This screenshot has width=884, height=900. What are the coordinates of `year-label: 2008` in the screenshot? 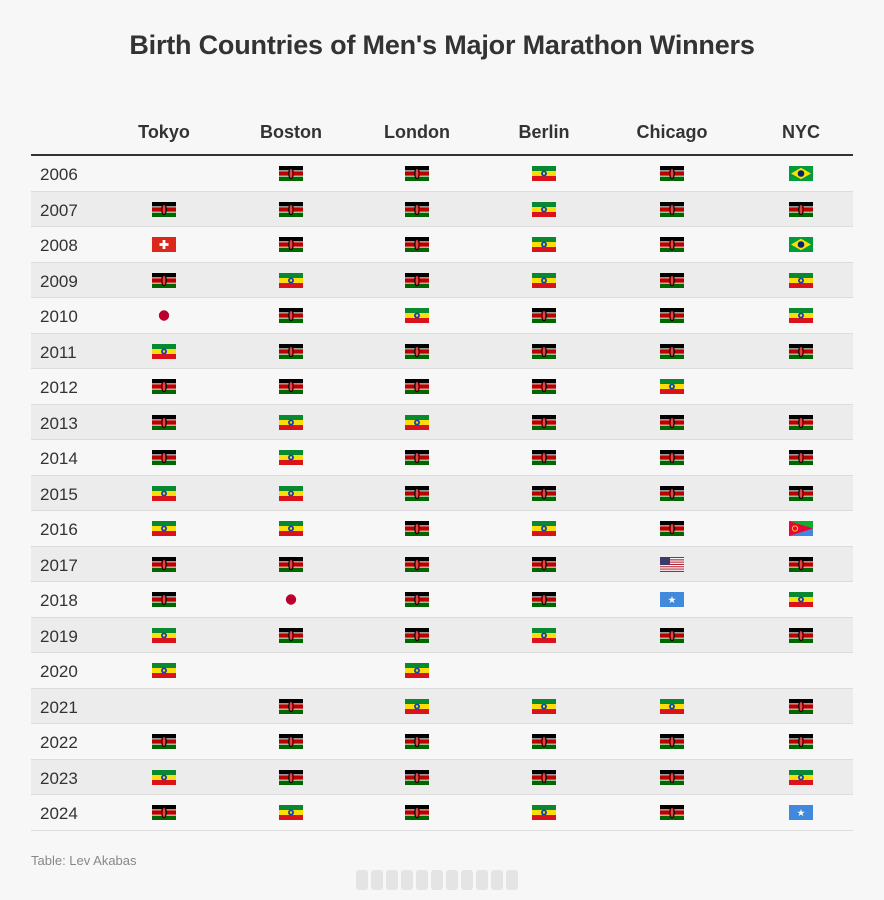 It's located at (59, 245).